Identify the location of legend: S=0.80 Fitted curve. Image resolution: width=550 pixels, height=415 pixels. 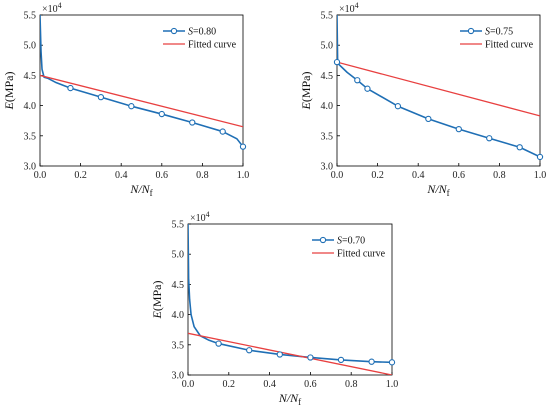
(200, 39).